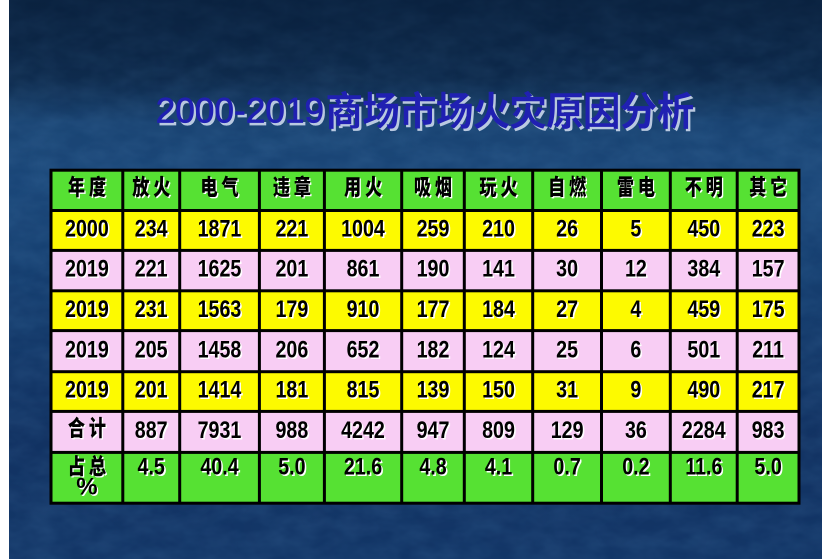 The image size is (822, 559). Describe the element at coordinates (363, 268) in the screenshot. I see `svg-text: 861` at that location.